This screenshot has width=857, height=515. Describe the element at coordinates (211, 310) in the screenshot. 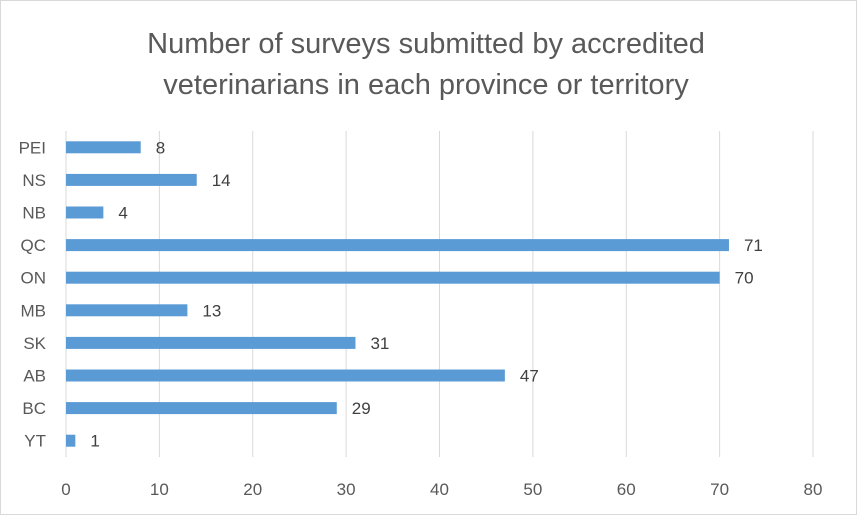

I see `data-label: 13` at that location.